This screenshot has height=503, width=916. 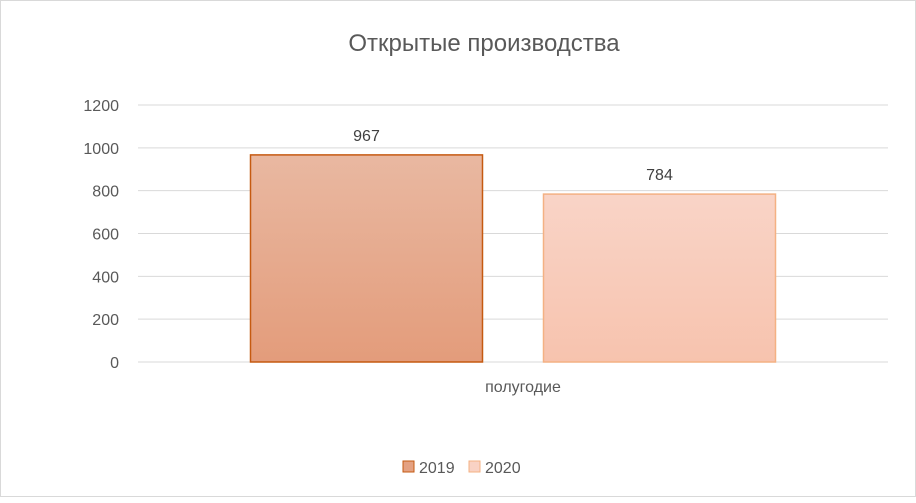 What do you see at coordinates (105, 320) in the screenshot?
I see `y-tick-label: 200` at bounding box center [105, 320].